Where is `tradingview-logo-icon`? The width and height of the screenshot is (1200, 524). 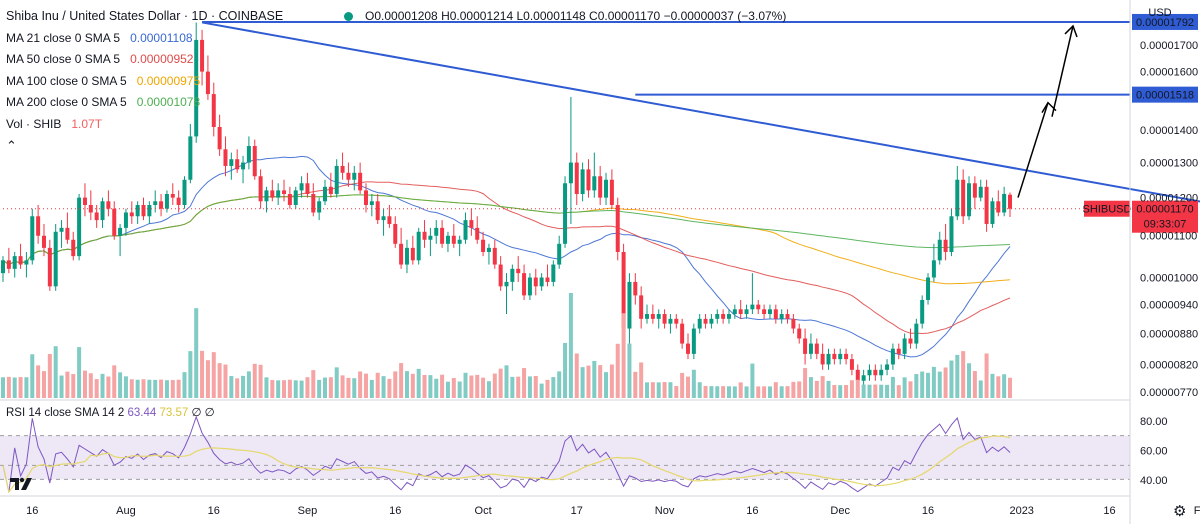 tradingview-logo-icon is located at coordinates (22, 484).